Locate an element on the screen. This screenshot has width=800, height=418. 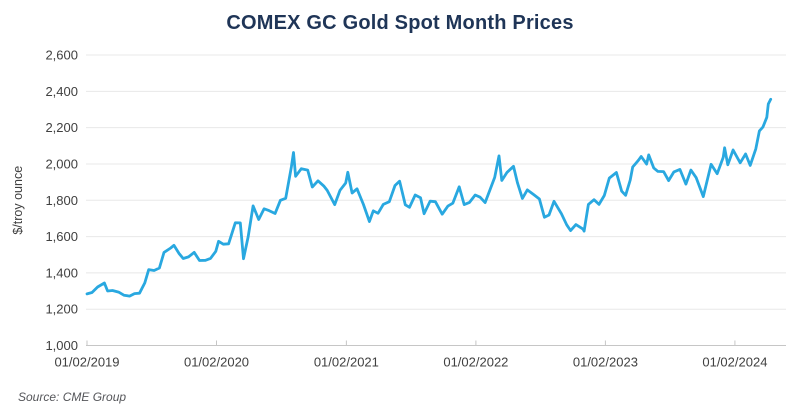
x-tick-label: 01/02/2024 is located at coordinates (734, 362).